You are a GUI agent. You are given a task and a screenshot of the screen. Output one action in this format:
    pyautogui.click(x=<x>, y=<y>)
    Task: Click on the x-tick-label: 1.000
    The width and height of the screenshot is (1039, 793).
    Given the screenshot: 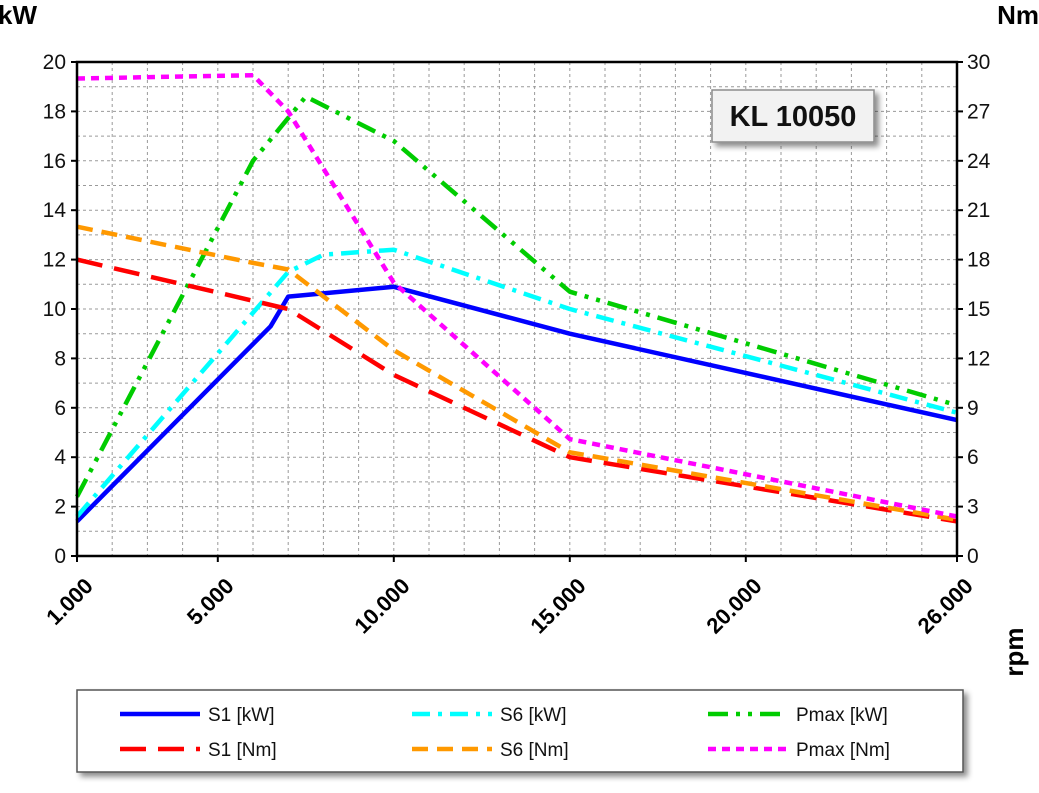 What is the action you would take?
    pyautogui.click(x=69, y=601)
    